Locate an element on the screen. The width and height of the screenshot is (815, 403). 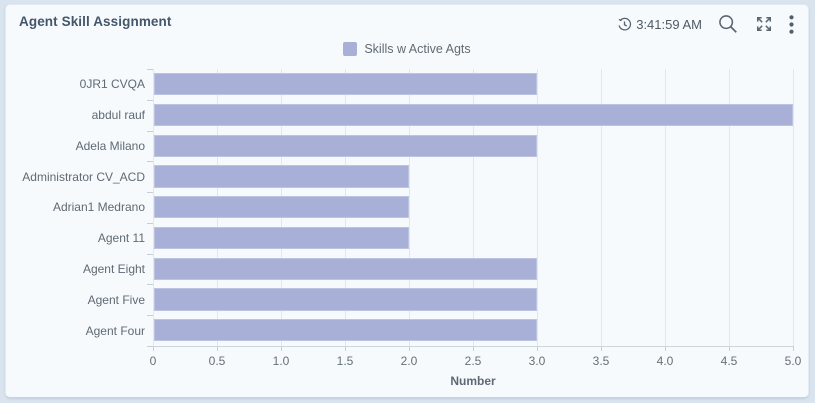
x-tick-label: 0.5 is located at coordinates (217, 361).